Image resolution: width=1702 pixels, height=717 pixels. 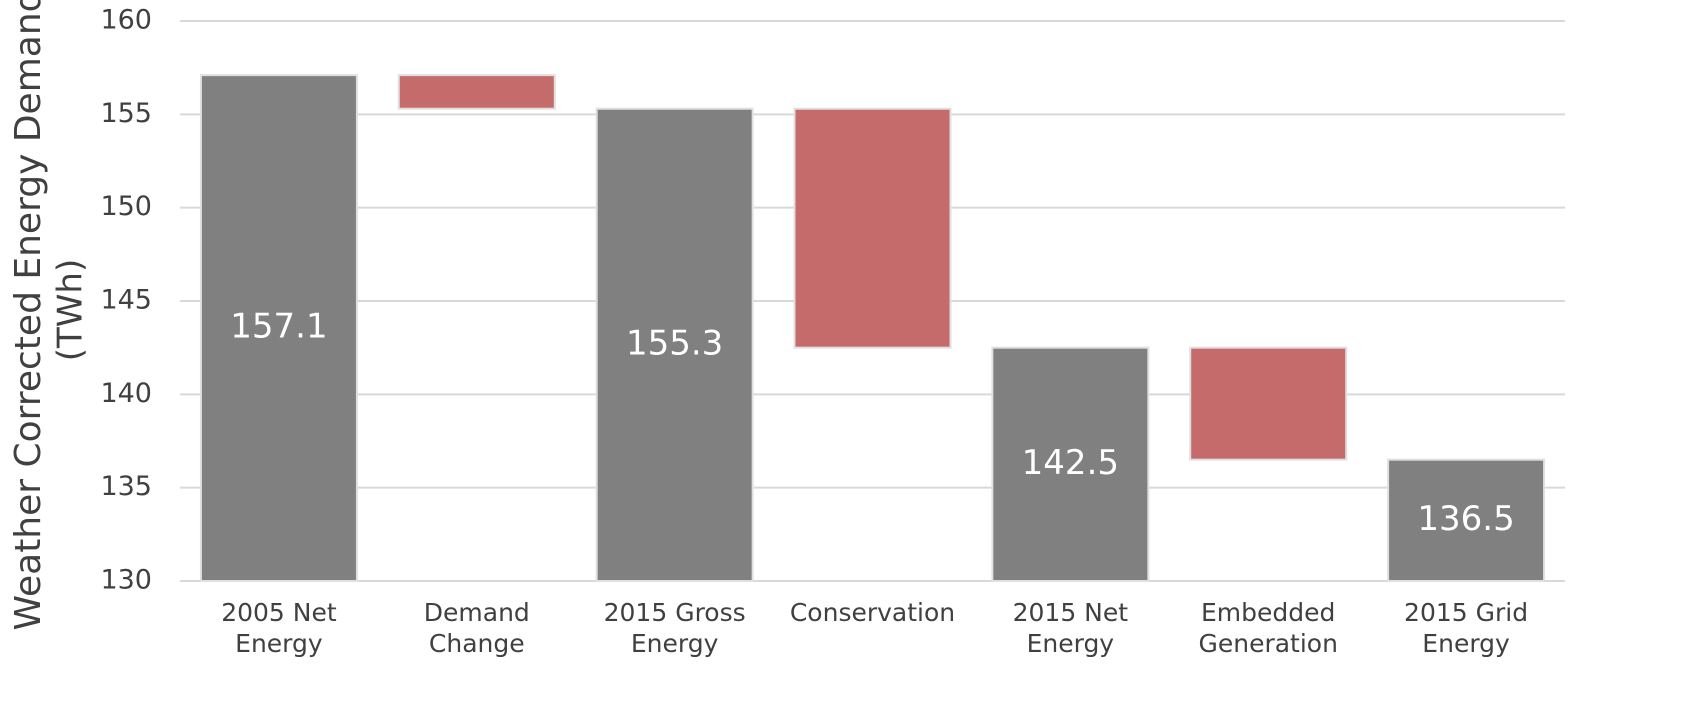 I want to click on data-label: 142.5, so click(x=1070, y=463).